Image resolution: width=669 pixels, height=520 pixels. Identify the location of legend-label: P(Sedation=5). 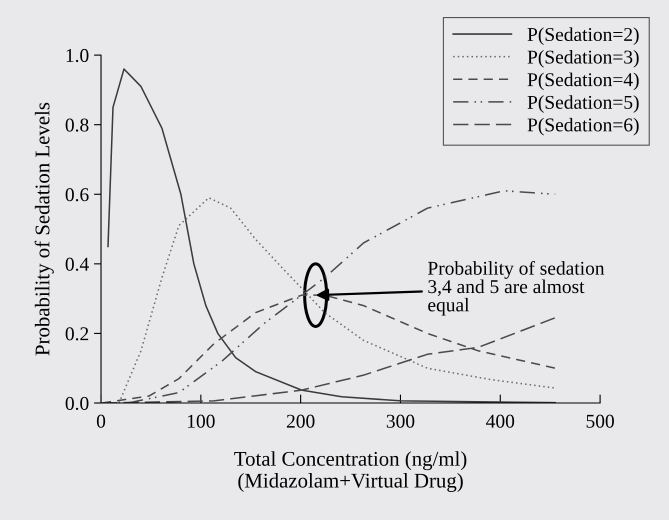
(583, 104).